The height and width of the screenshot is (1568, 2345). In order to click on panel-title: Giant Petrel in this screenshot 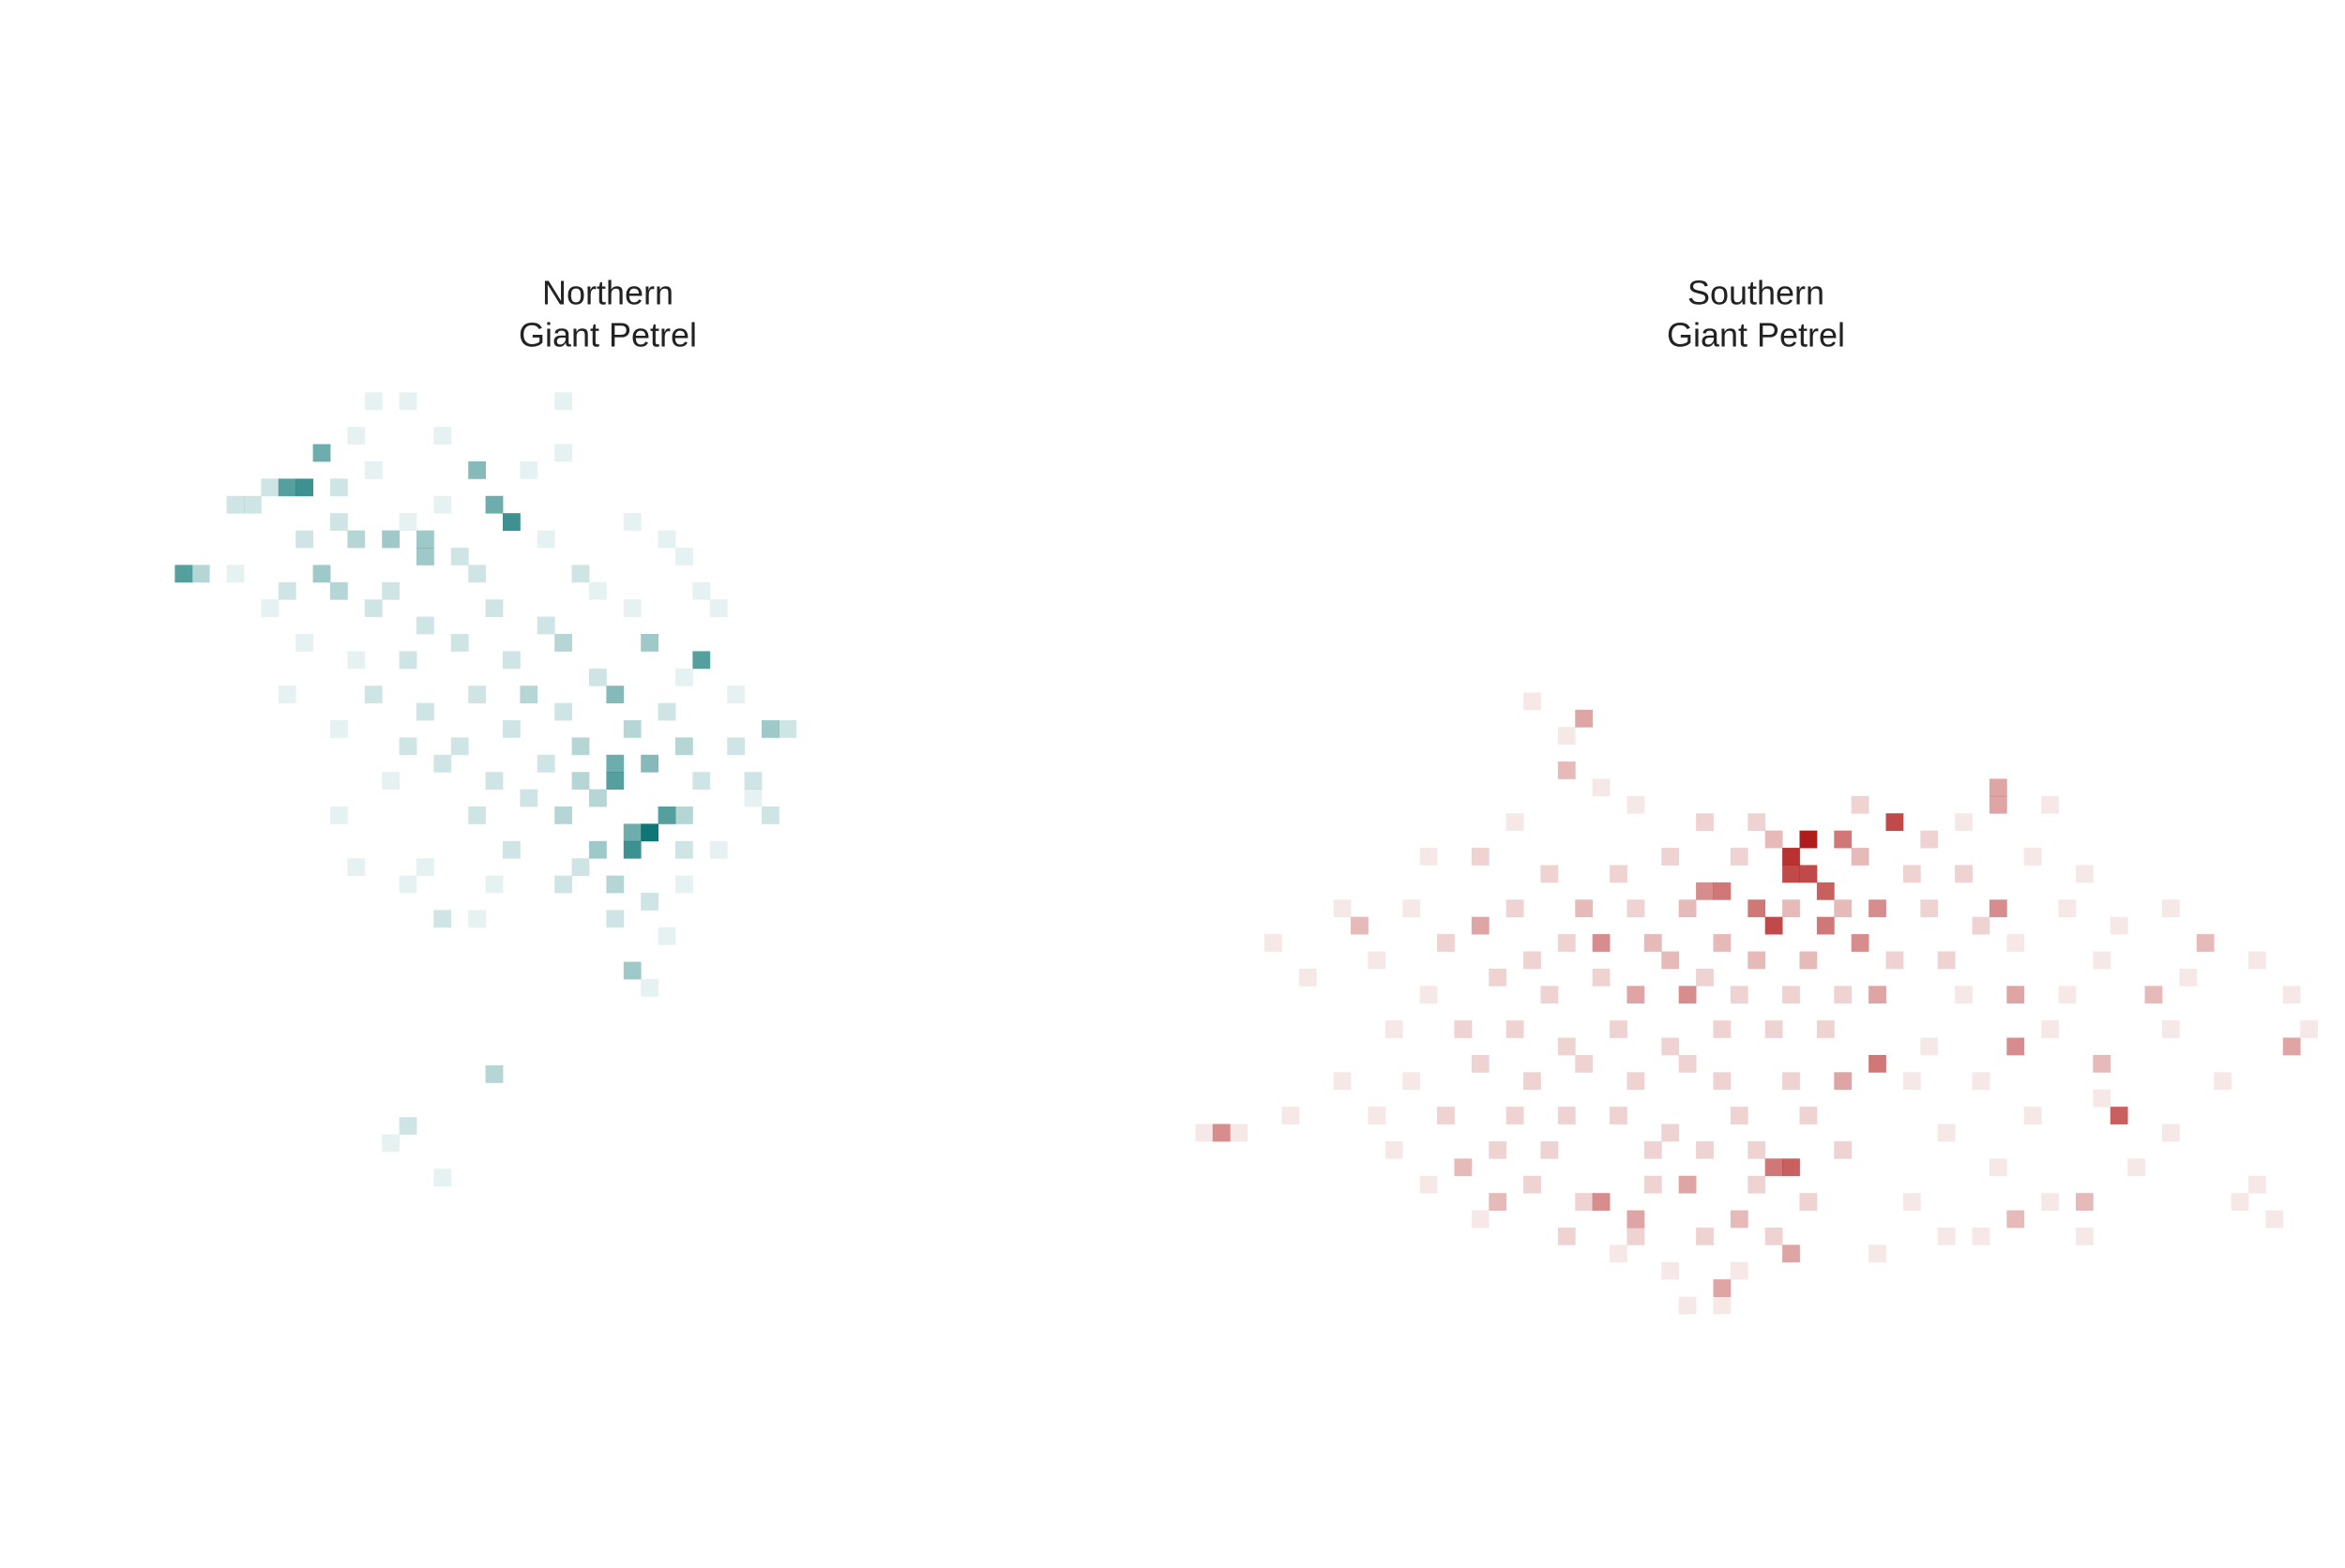, I will do `click(1756, 335)`.